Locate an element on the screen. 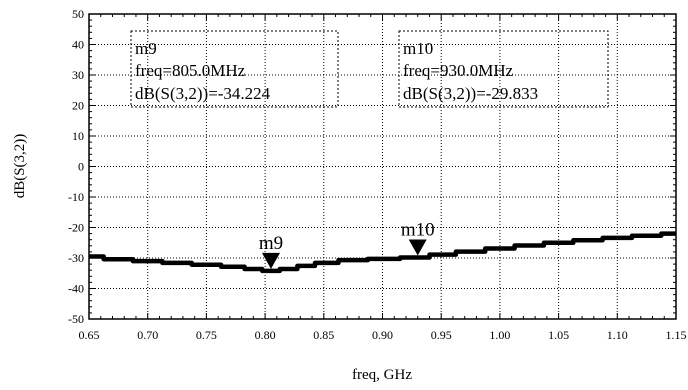 The height and width of the screenshot is (390, 688). x-tick-label: 0.80 is located at coordinates (265, 335).